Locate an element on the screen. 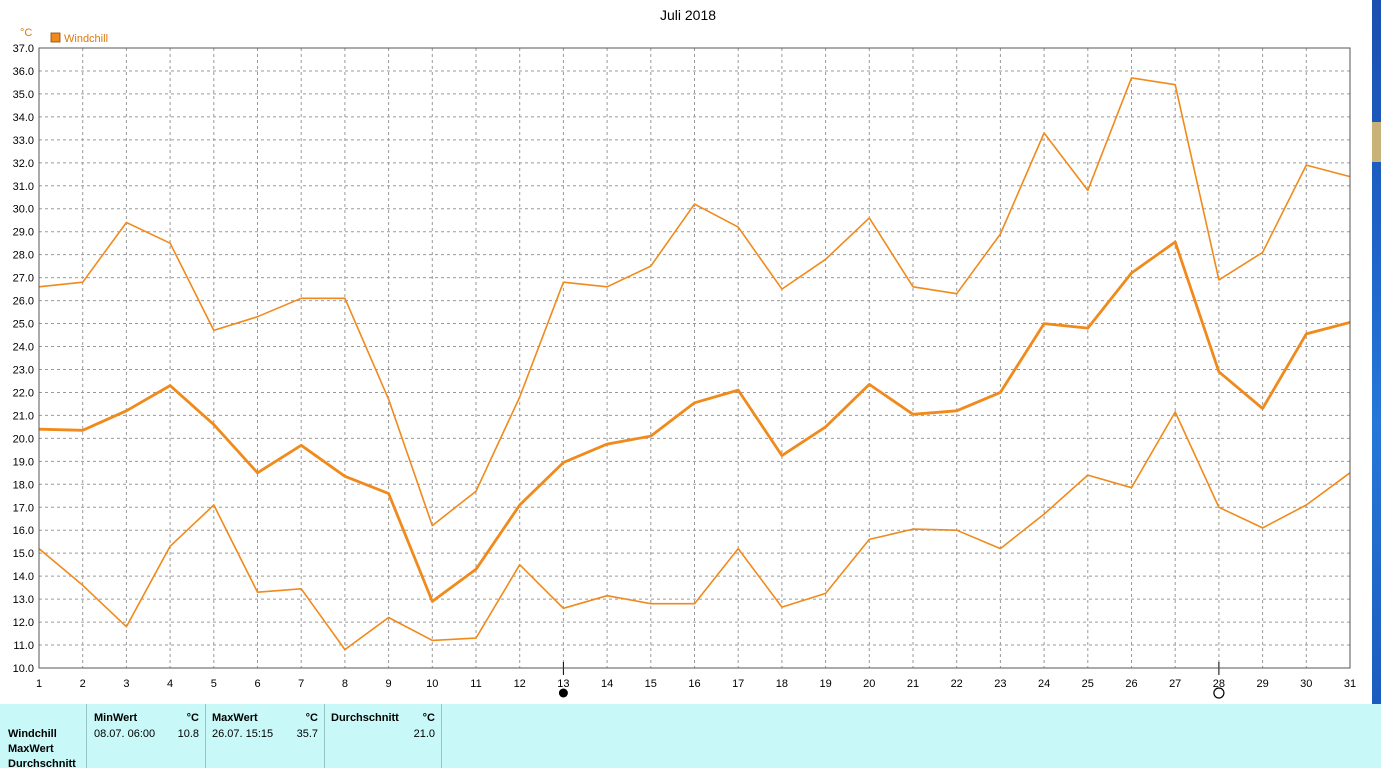 The height and width of the screenshot is (770, 1381). new-moon-icon is located at coordinates (563, 693).